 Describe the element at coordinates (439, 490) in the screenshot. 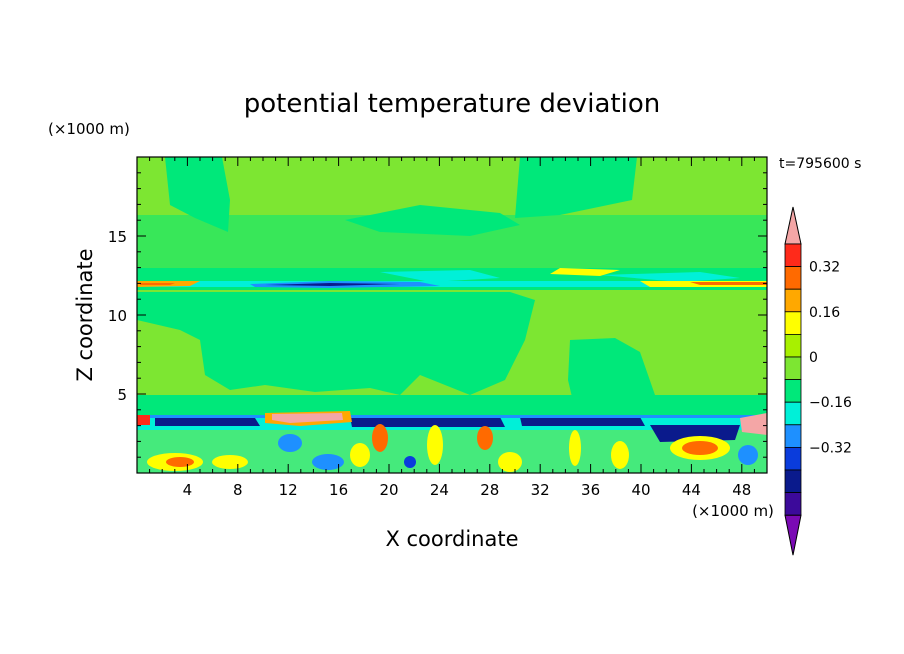

I see `x-tick-label: 24` at that location.